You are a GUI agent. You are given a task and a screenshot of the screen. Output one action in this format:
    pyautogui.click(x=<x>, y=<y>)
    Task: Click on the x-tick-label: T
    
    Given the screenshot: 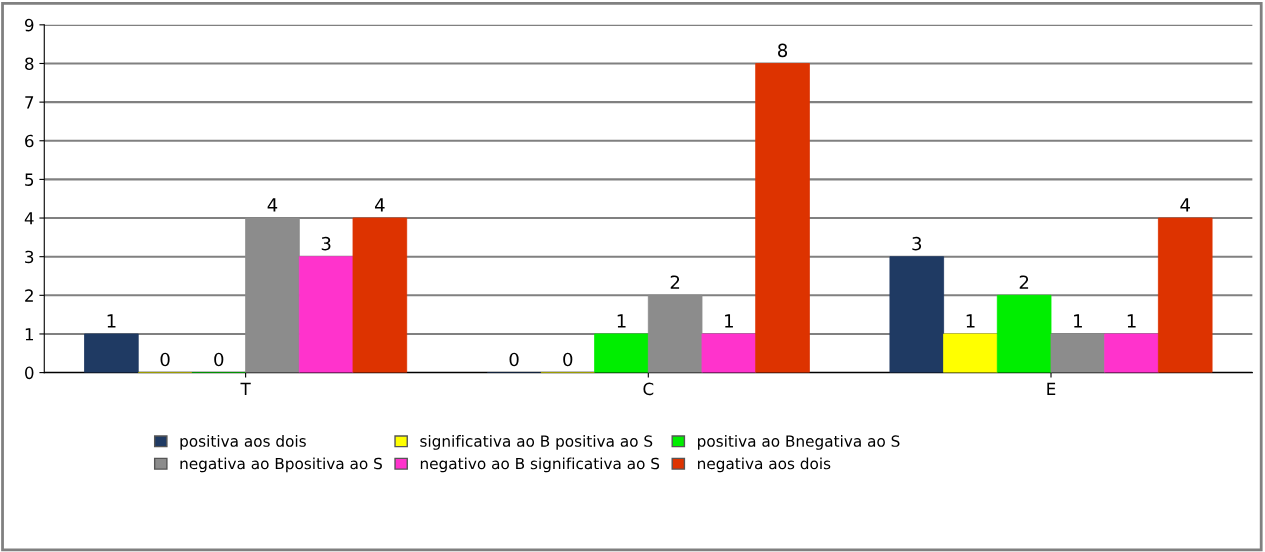 What is the action you would take?
    pyautogui.click(x=245, y=388)
    